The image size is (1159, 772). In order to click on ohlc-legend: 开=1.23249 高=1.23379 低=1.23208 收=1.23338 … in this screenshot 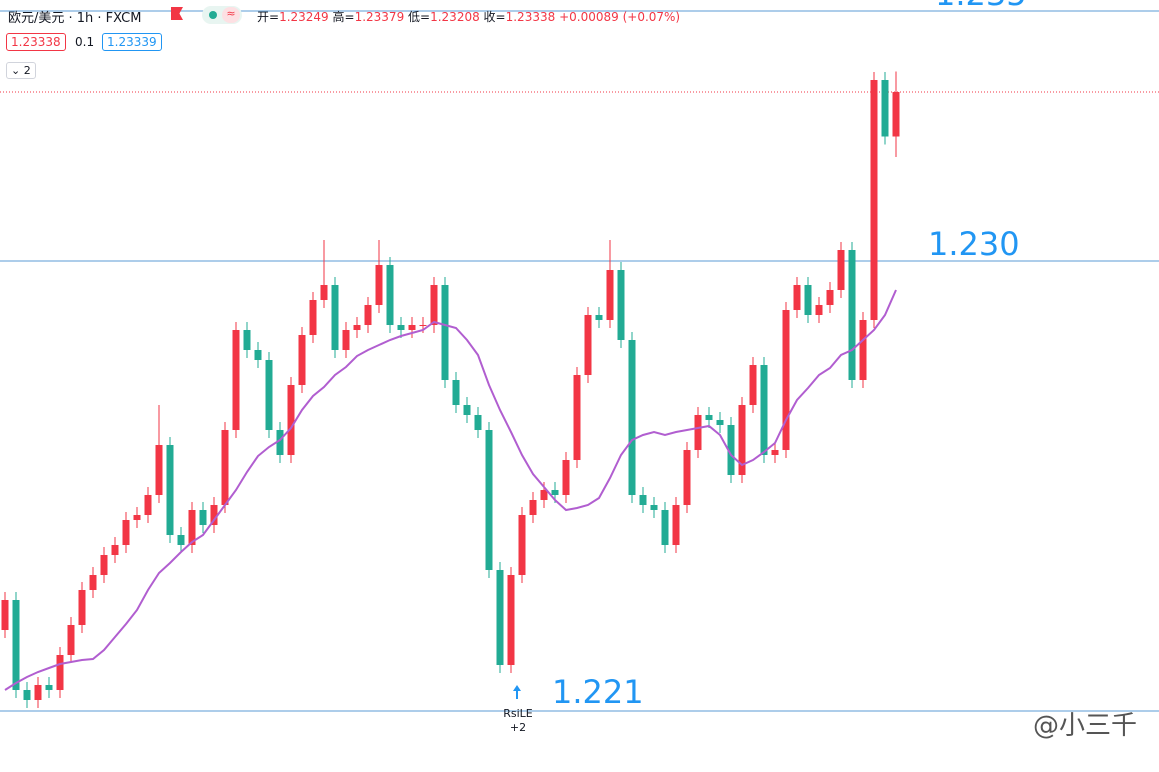, I will do `click(468, 16)`.